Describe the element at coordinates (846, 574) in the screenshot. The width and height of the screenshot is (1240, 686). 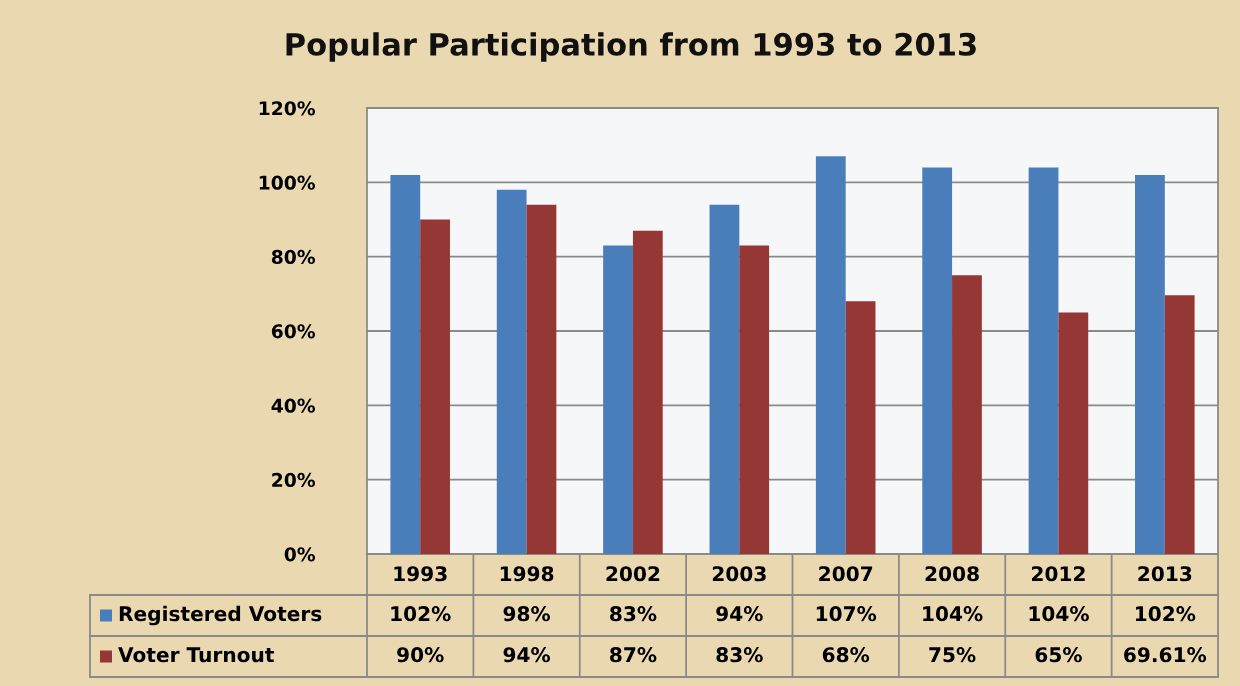
I see `x-tick-label: 2007` at that location.